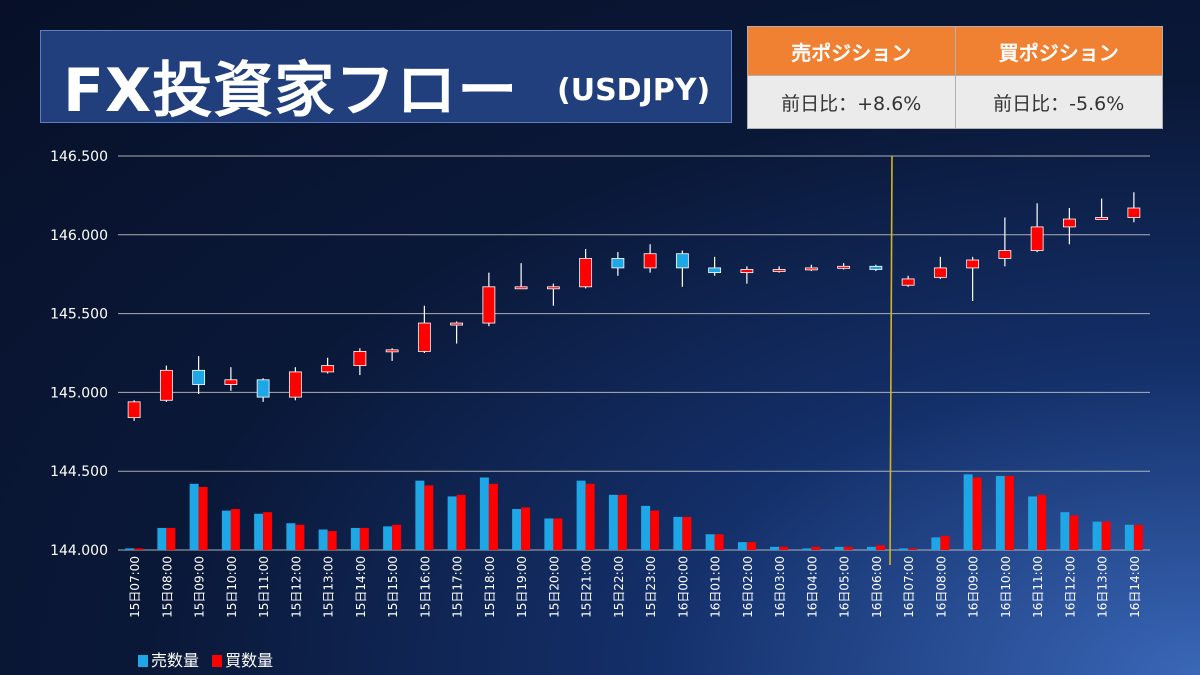 Image resolution: width=1200 pixels, height=675 pixels. I want to click on x-tick-label: 16日01:00, so click(716, 587).